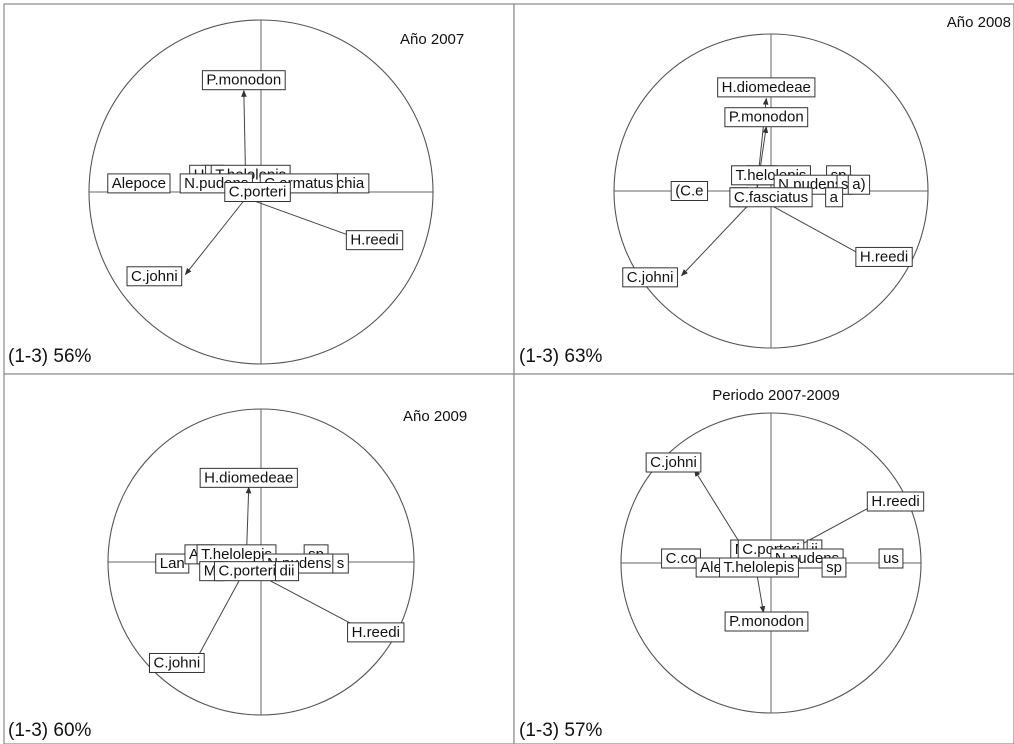  I want to click on panel-title: Periodo 2007-2009, so click(776, 395).